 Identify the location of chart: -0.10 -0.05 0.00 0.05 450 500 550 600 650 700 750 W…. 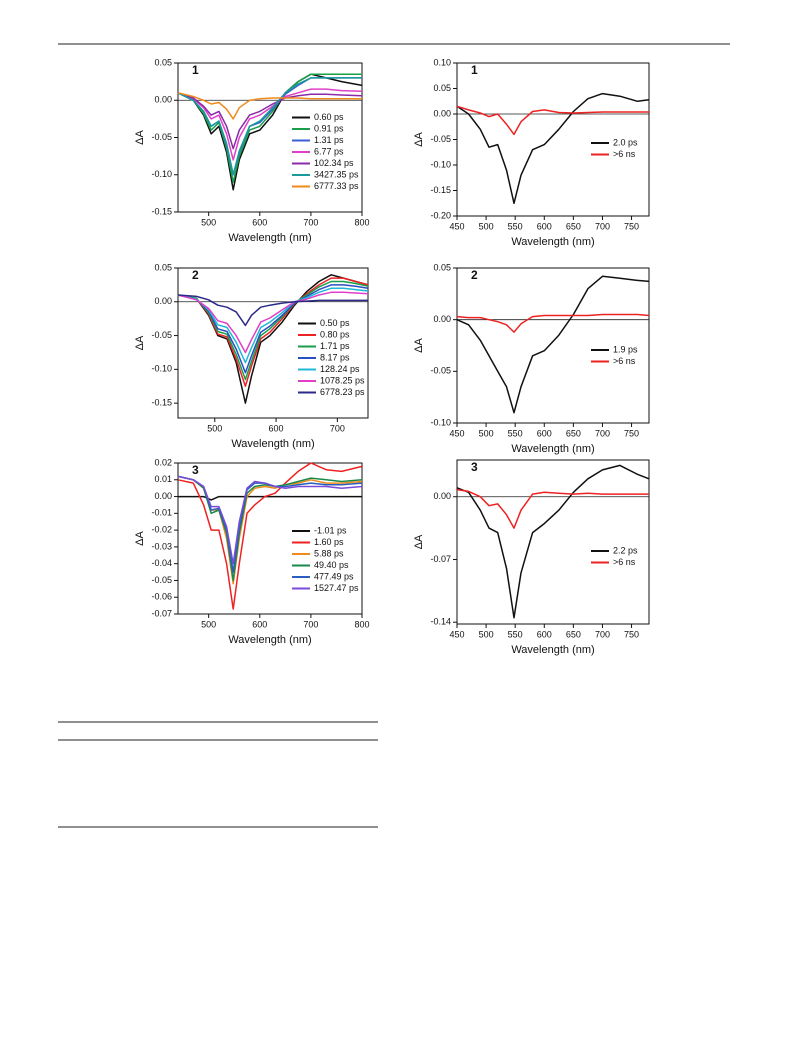
(531, 358).